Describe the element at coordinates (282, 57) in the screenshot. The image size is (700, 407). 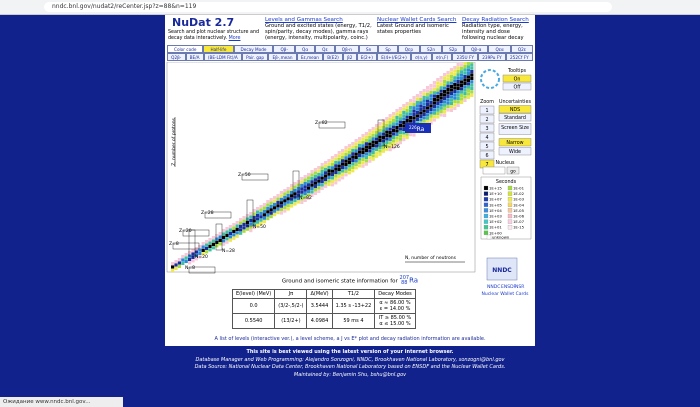
I see `color-code-option: Eβ-,mean` at that location.